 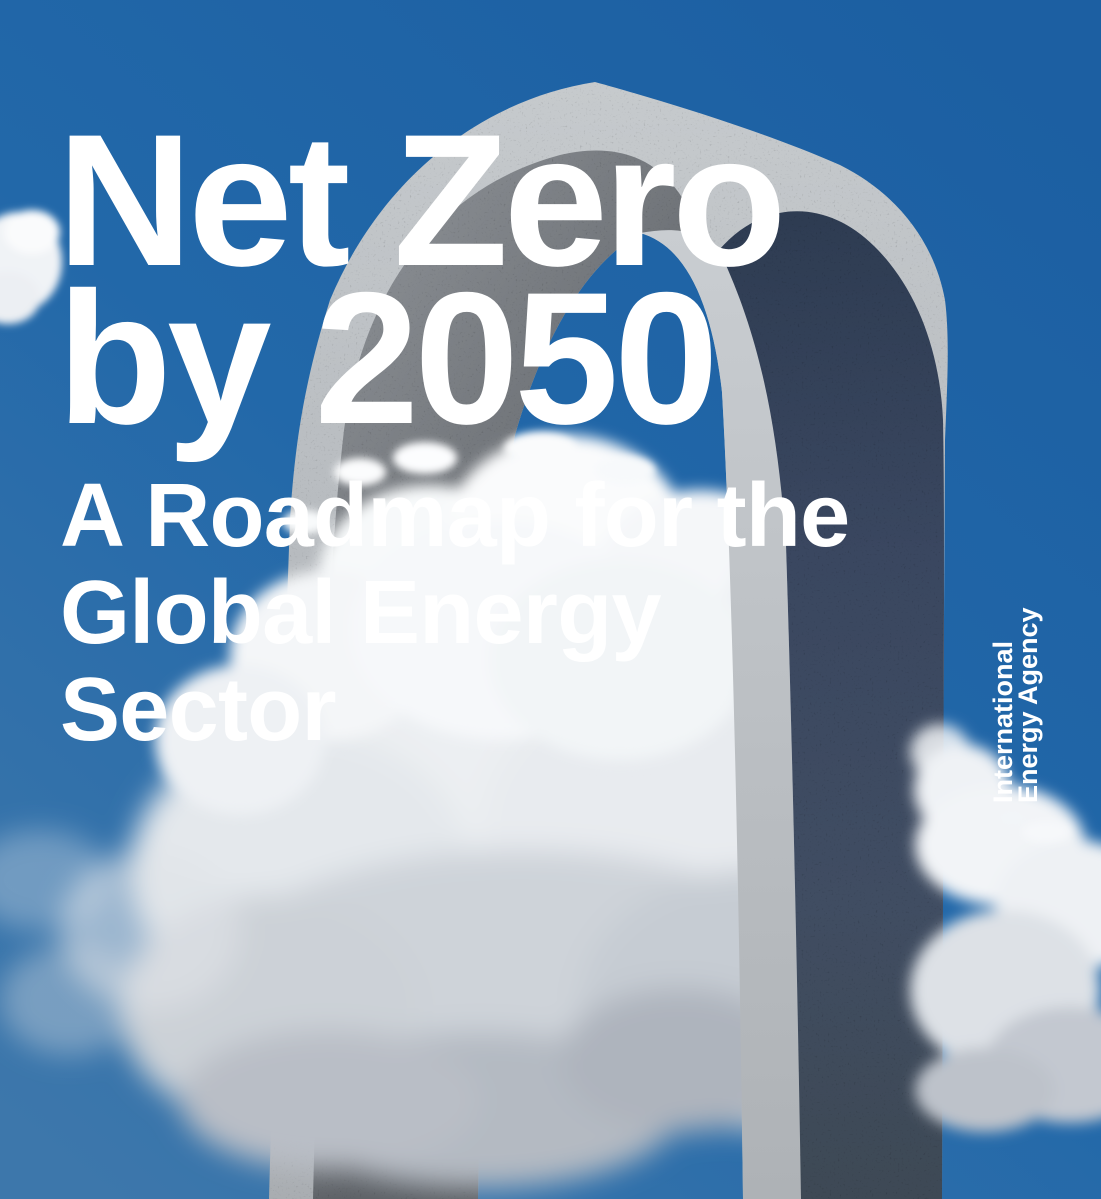 What do you see at coordinates (198, 710) in the screenshot?
I see `subtitle-line-3: Sector` at bounding box center [198, 710].